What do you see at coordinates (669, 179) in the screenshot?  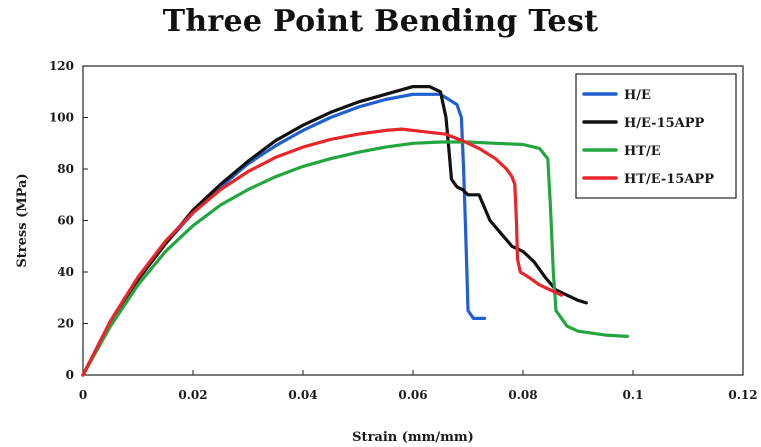 I see `legend-label: HT/E-15APP` at bounding box center [669, 179].